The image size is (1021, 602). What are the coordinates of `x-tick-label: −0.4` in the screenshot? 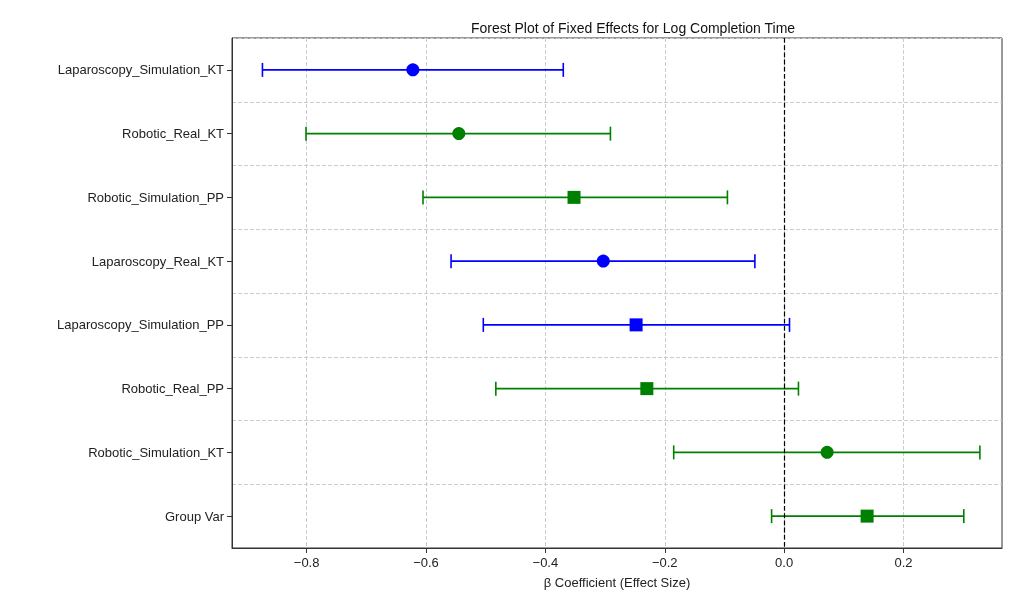 It's located at (545, 562).